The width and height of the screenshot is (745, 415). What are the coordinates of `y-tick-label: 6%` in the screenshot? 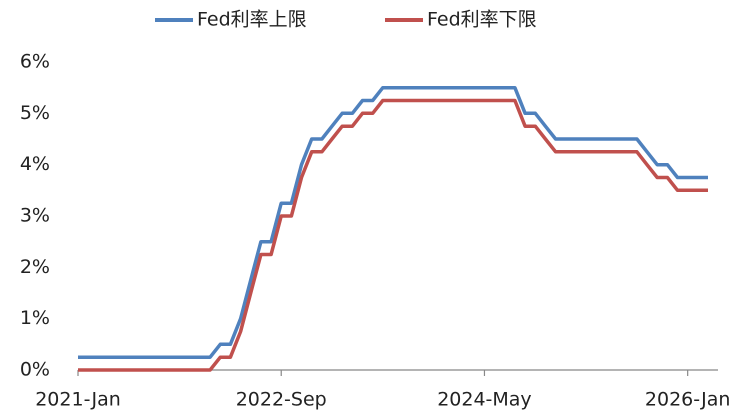 It's located at (35, 62).